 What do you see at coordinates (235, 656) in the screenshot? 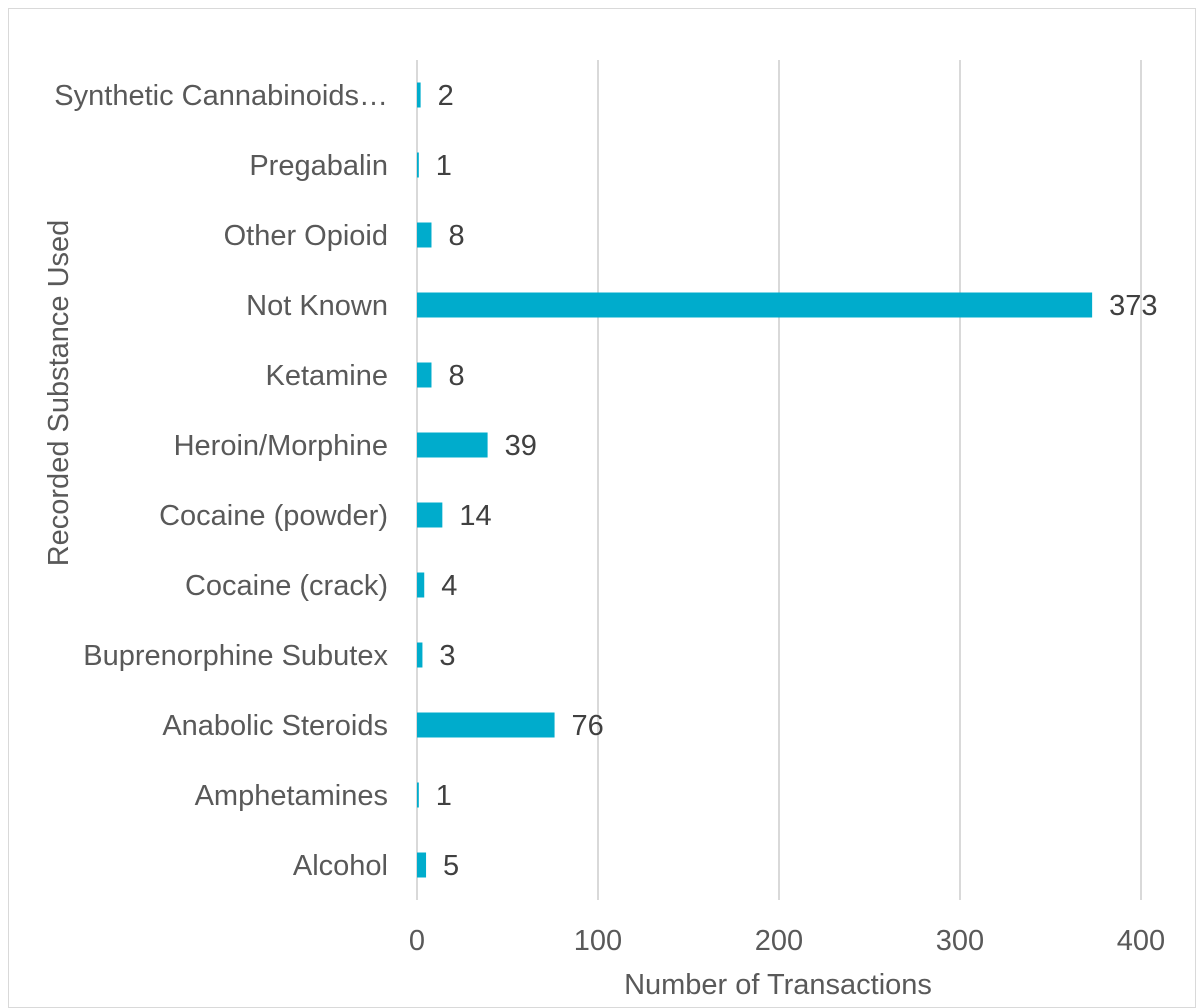
I see `category-label: Buprenorphine Subutex` at bounding box center [235, 656].